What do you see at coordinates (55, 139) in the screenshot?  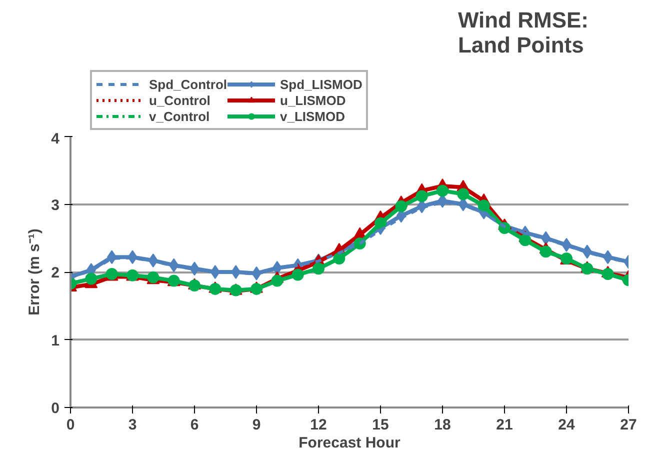 I see `y-tick-label: 4` at bounding box center [55, 139].